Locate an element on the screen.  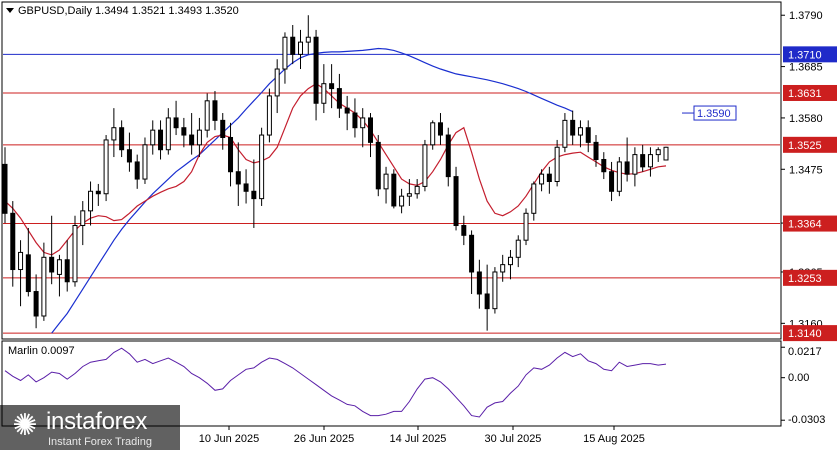
symbol-menu-icon is located at coordinates (10, 10).